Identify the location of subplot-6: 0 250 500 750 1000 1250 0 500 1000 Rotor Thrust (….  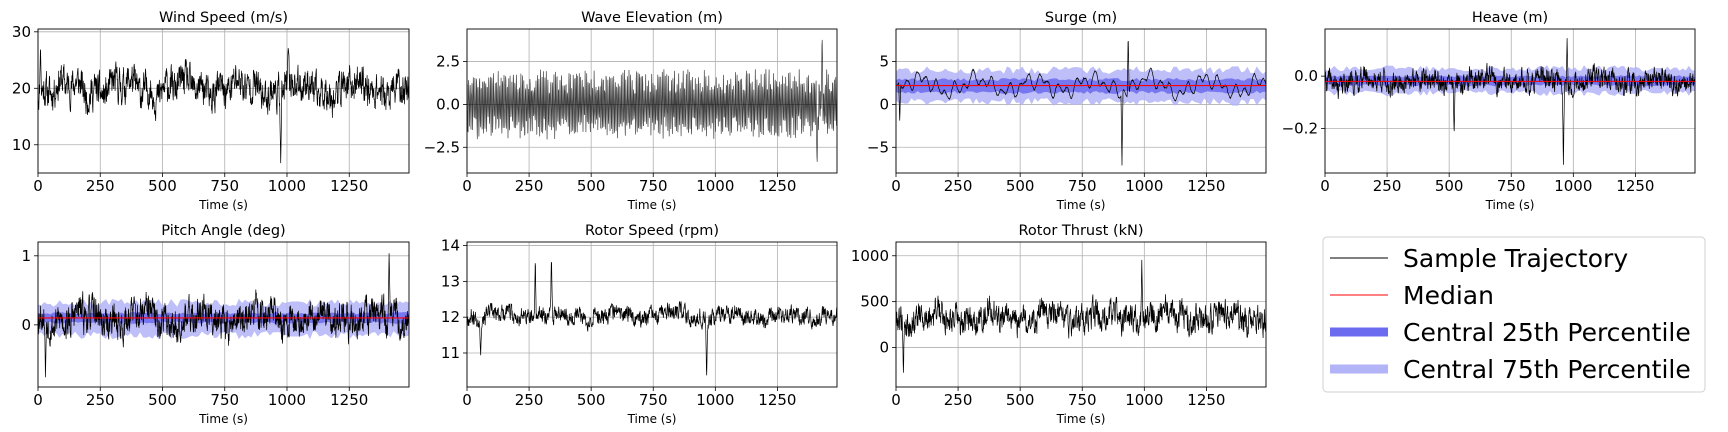
(1059, 324).